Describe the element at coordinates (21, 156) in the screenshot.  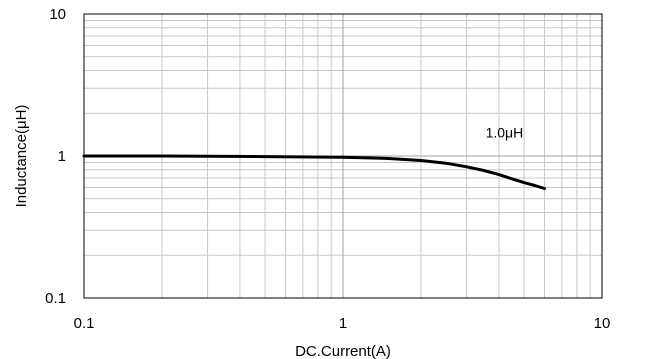
I see `y-axis-label: Inductance(μH)` at that location.